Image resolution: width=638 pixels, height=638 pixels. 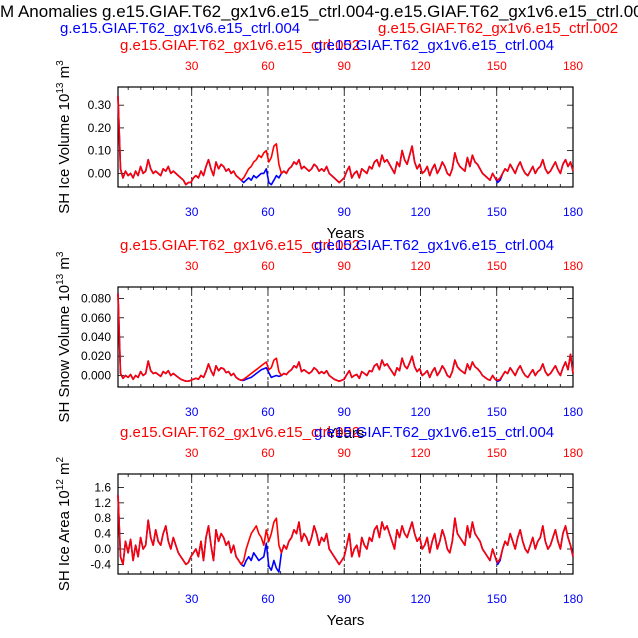 What do you see at coordinates (102, 549) in the screenshot?
I see `panel-3-ylabel-tick-1: 0.0` at bounding box center [102, 549].